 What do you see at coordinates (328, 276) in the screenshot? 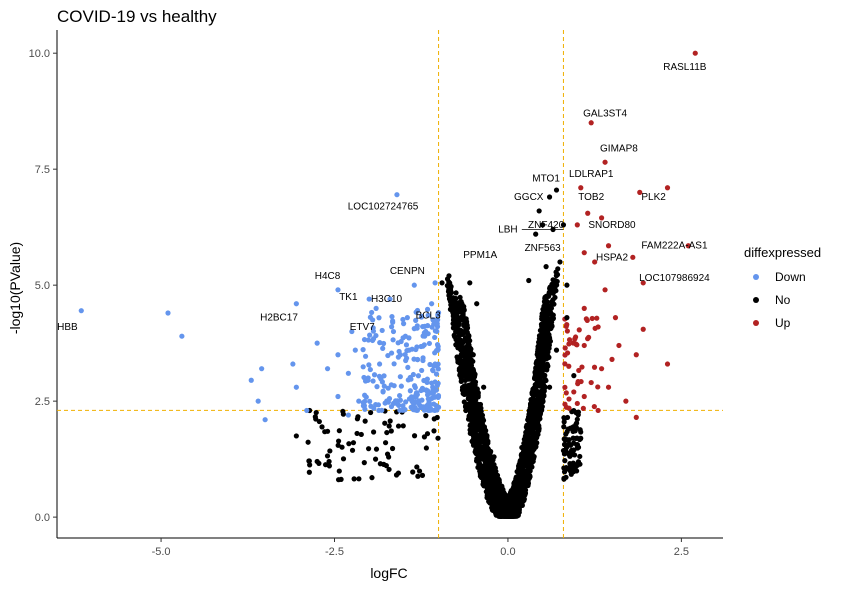
I see `gene-label: H4C8` at bounding box center [328, 276].